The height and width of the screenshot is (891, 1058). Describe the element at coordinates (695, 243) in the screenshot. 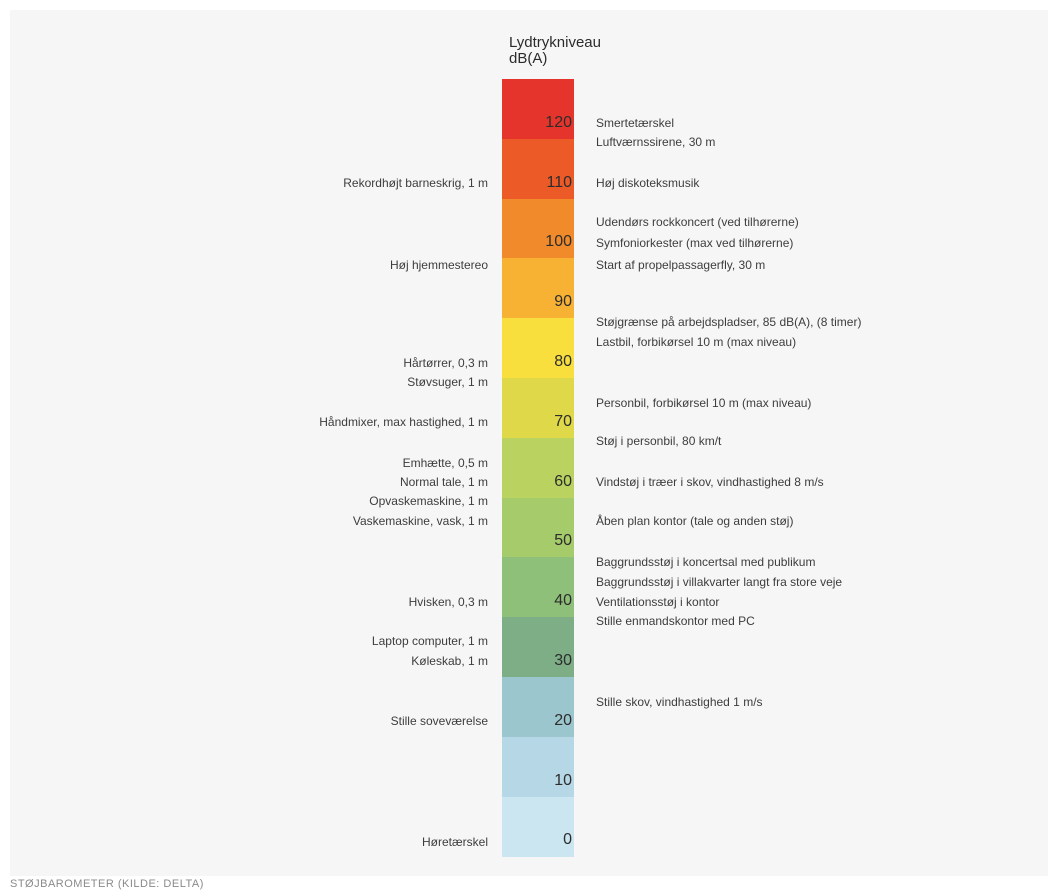

I see `right-label: Symfoniorkester (max ved tilhørerne)` at that location.